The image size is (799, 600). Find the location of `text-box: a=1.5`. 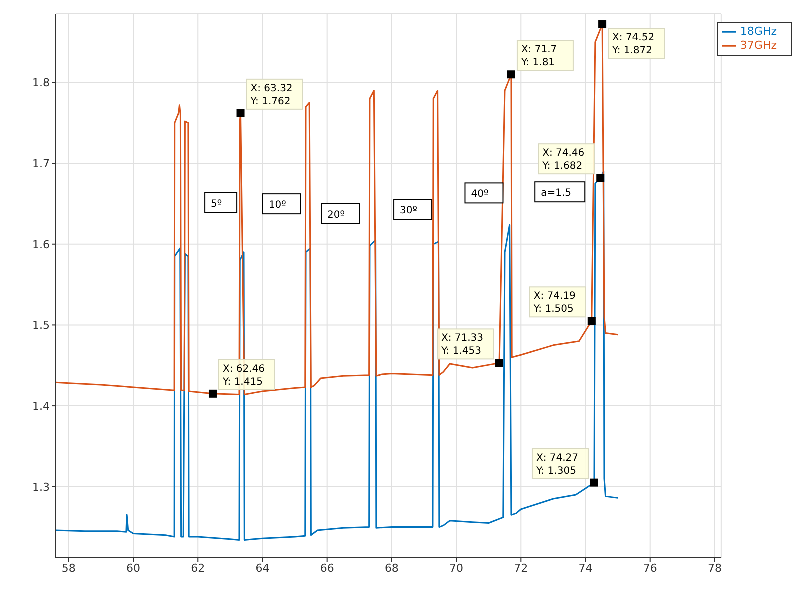

text-box: a=1.5 is located at coordinates (560, 192).